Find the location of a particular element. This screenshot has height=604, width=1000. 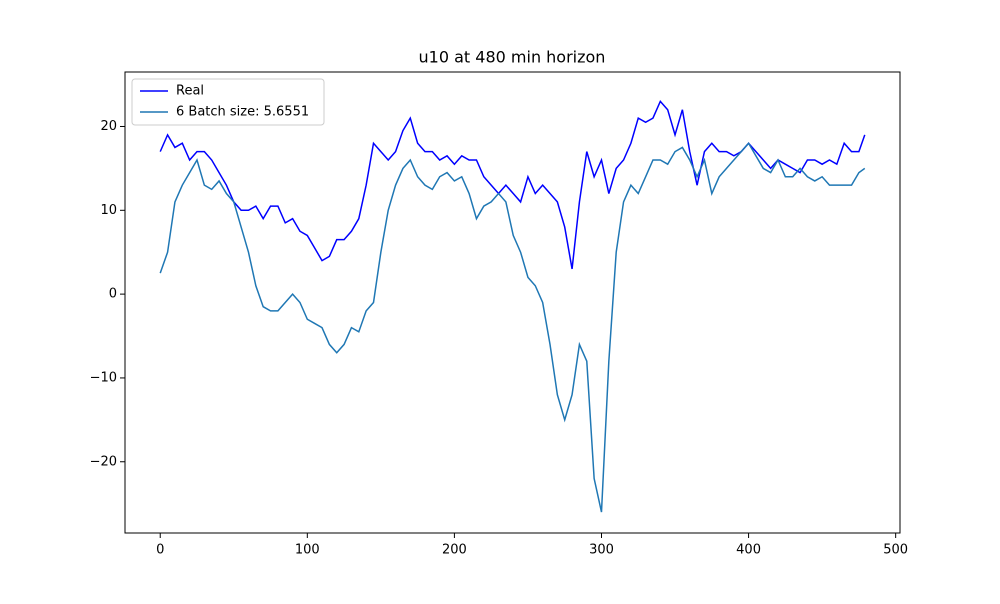

legend-label: 6 Batch size: 5.6551 is located at coordinates (242, 112).